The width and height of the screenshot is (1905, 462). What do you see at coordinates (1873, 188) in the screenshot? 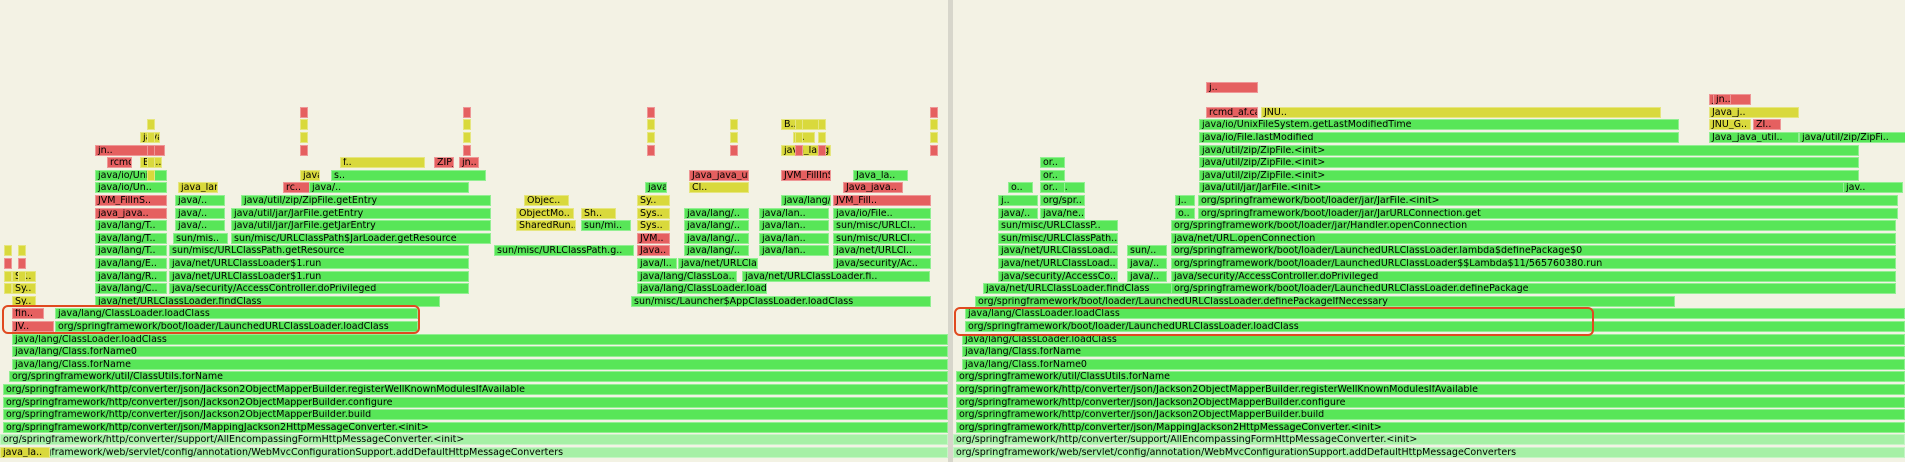
I see `right-frame: jav..` at bounding box center [1873, 188].